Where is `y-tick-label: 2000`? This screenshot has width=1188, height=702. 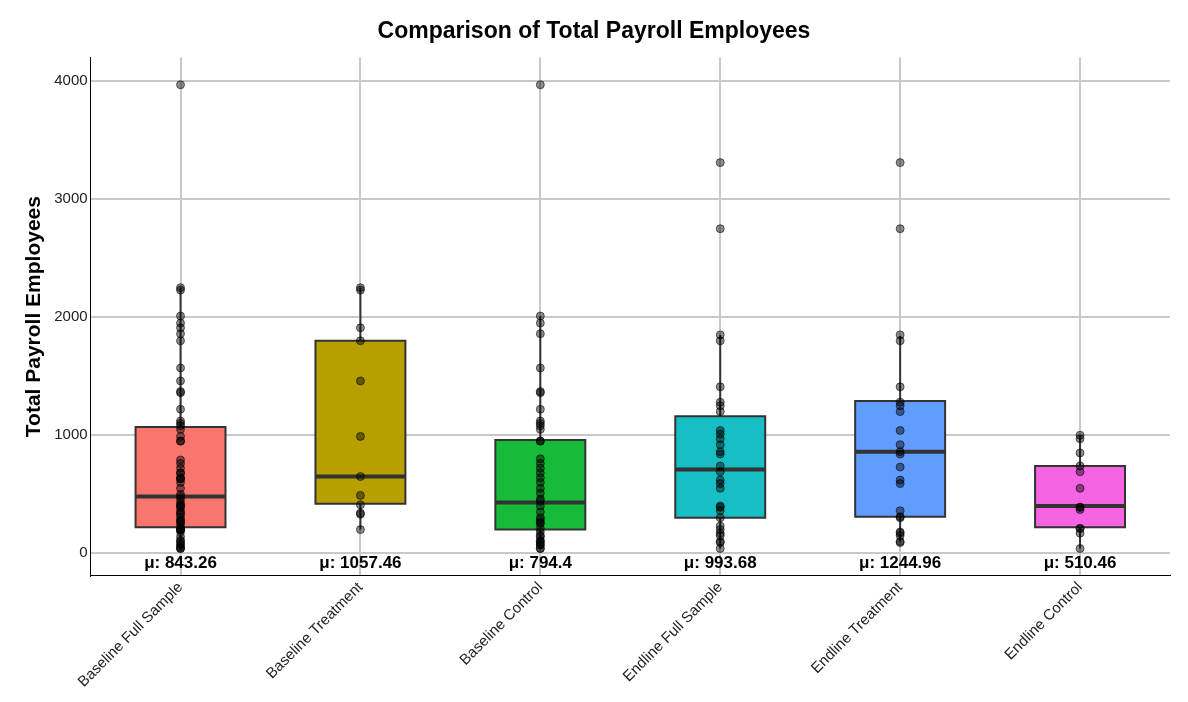
y-tick-label: 2000 is located at coordinates (71, 316).